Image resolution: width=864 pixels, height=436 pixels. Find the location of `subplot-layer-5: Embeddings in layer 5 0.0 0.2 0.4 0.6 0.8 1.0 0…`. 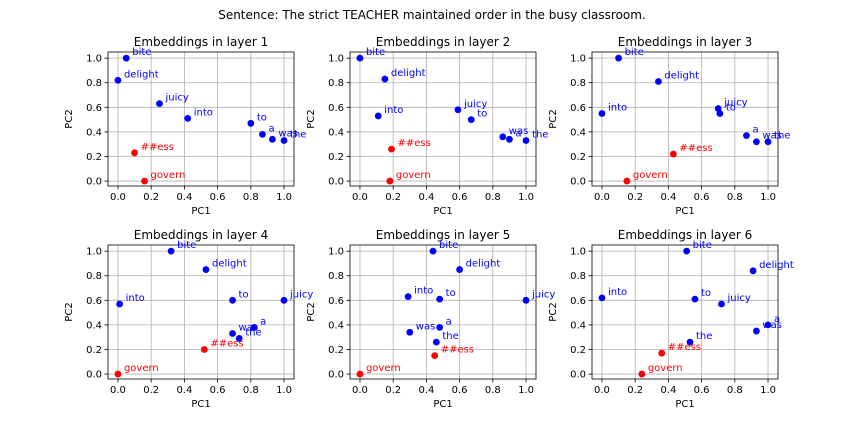

subplot-layer-5: Embeddings in layer 5 0.0 0.2 0.4 0.6 0.8 1.0 0… is located at coordinates (430, 319).